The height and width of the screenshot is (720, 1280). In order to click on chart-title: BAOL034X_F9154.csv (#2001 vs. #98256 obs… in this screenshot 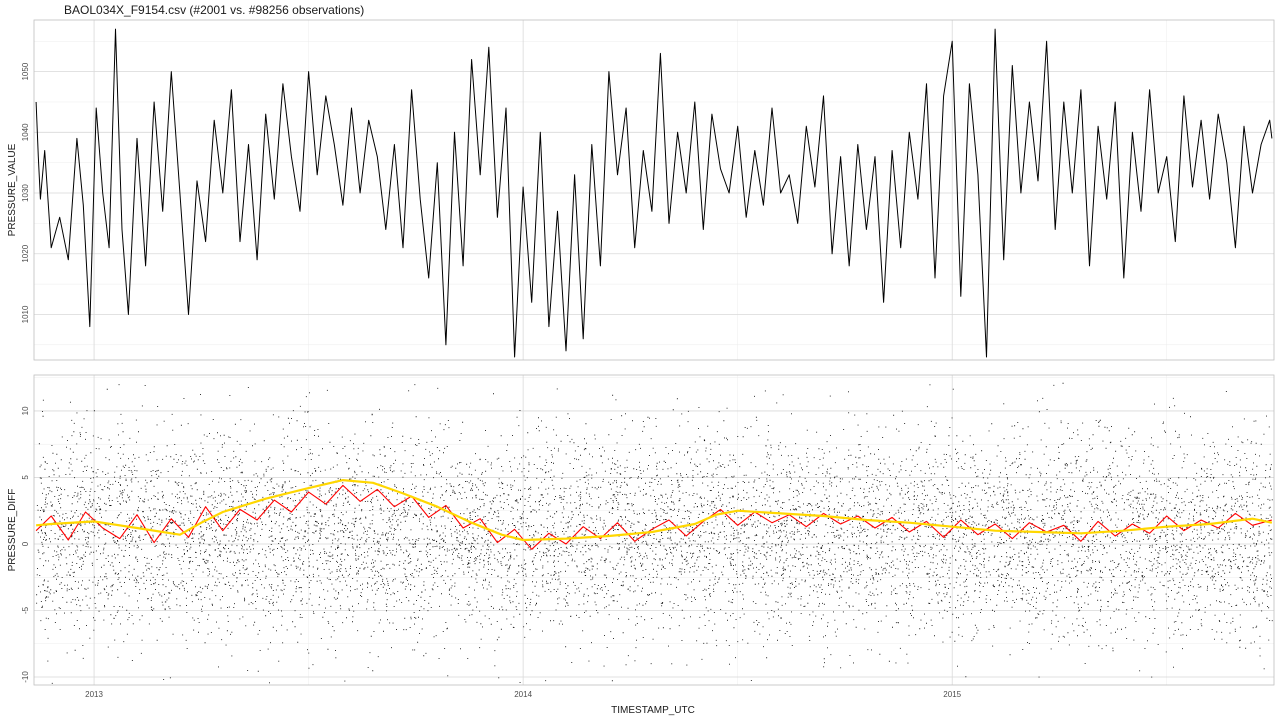, I will do `click(214, 10)`.